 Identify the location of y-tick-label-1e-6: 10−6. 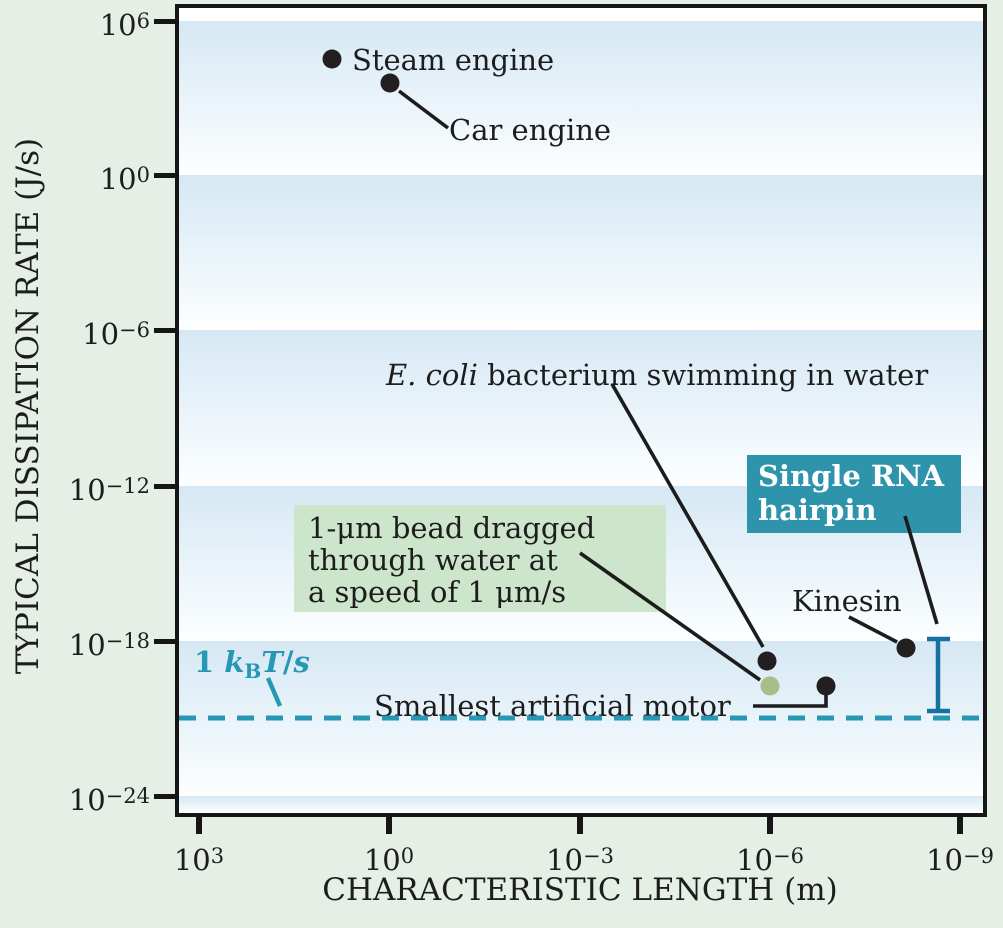
(116, 334).